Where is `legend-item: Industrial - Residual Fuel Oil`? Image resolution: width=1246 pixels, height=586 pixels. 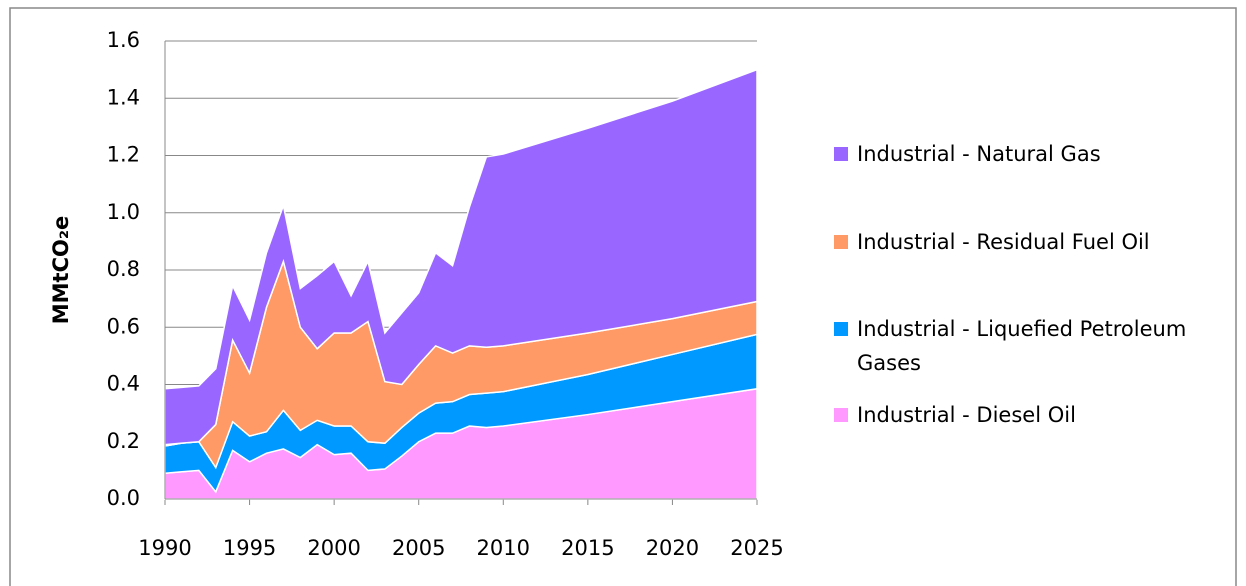
legend-item: Industrial - Residual Fuel Oil is located at coordinates (1034, 242).